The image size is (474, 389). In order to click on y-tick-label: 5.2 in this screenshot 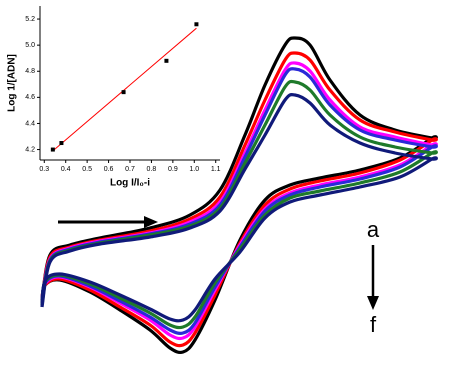, I will do `click(30, 19)`.